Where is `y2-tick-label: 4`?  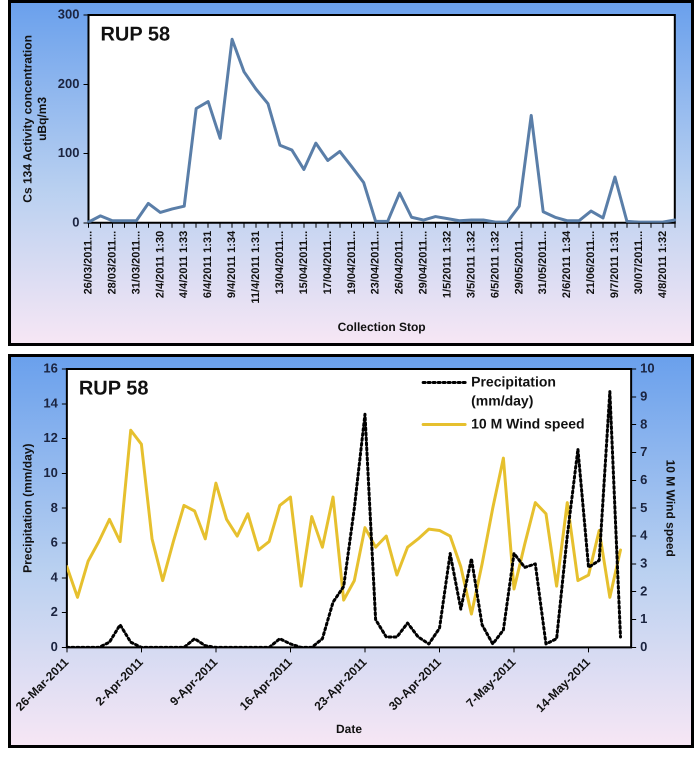 y2-tick-label: 4 is located at coordinates (644, 535).